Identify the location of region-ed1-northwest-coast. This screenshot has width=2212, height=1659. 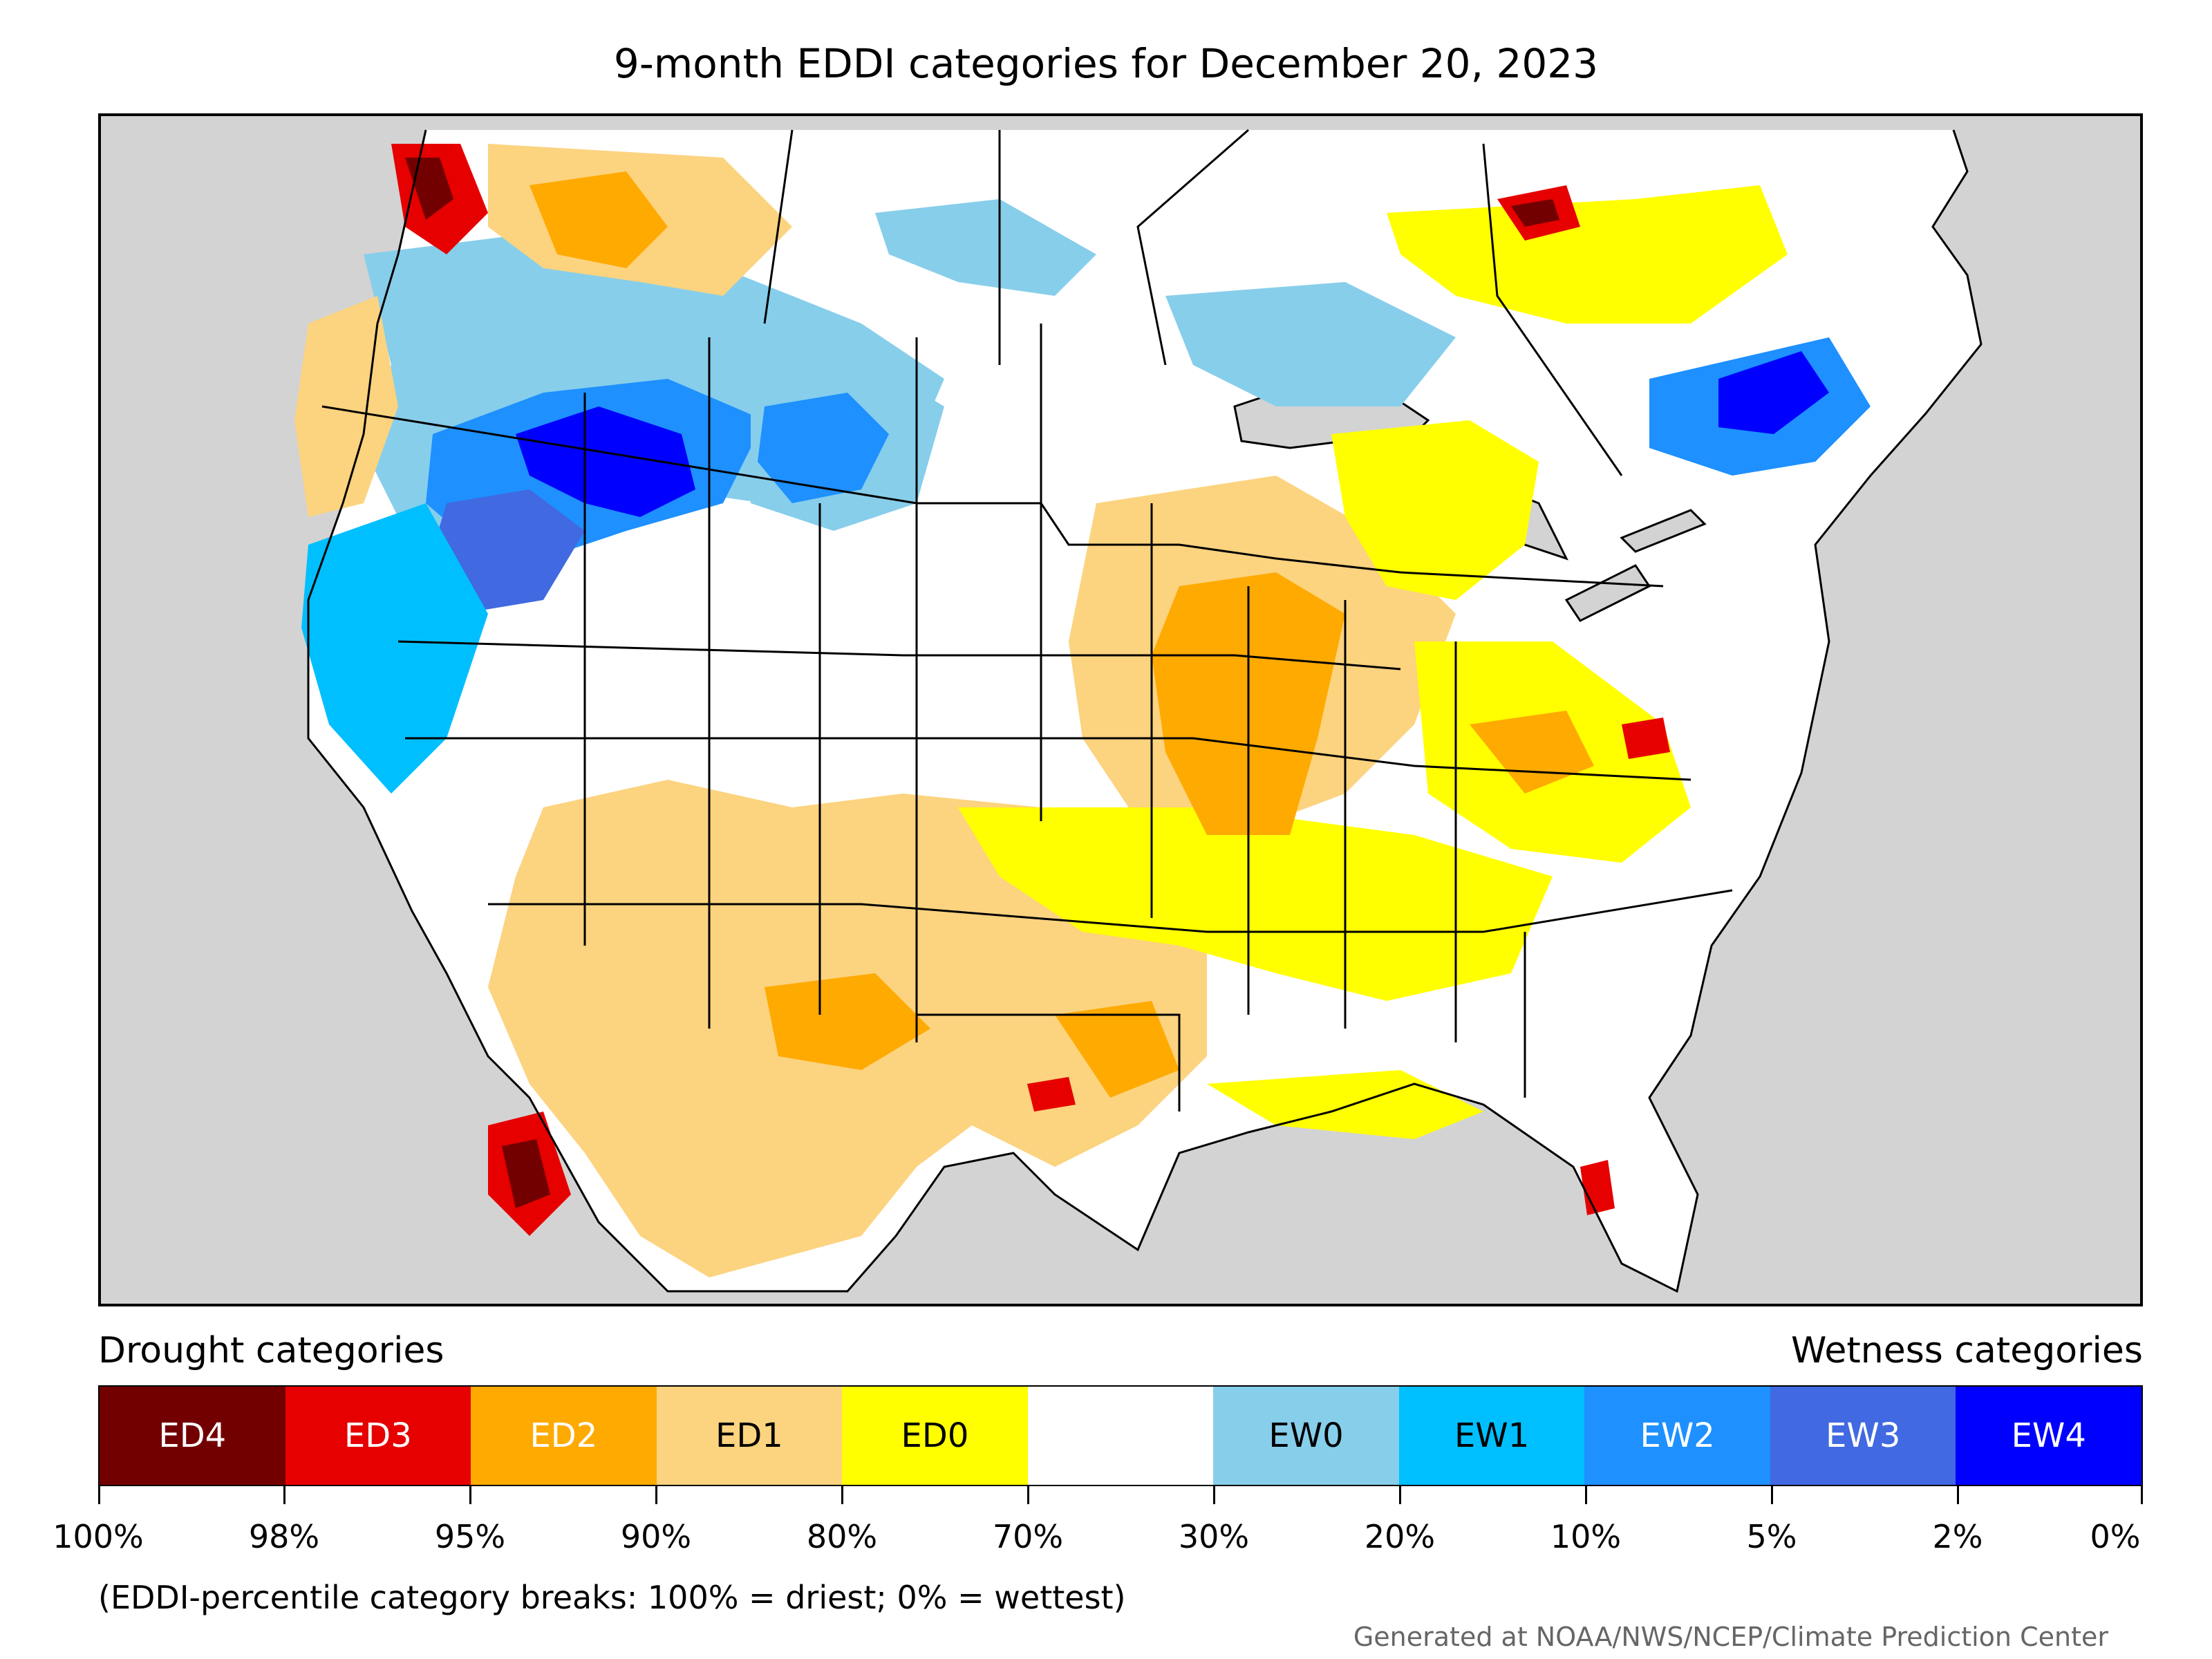
(346, 406).